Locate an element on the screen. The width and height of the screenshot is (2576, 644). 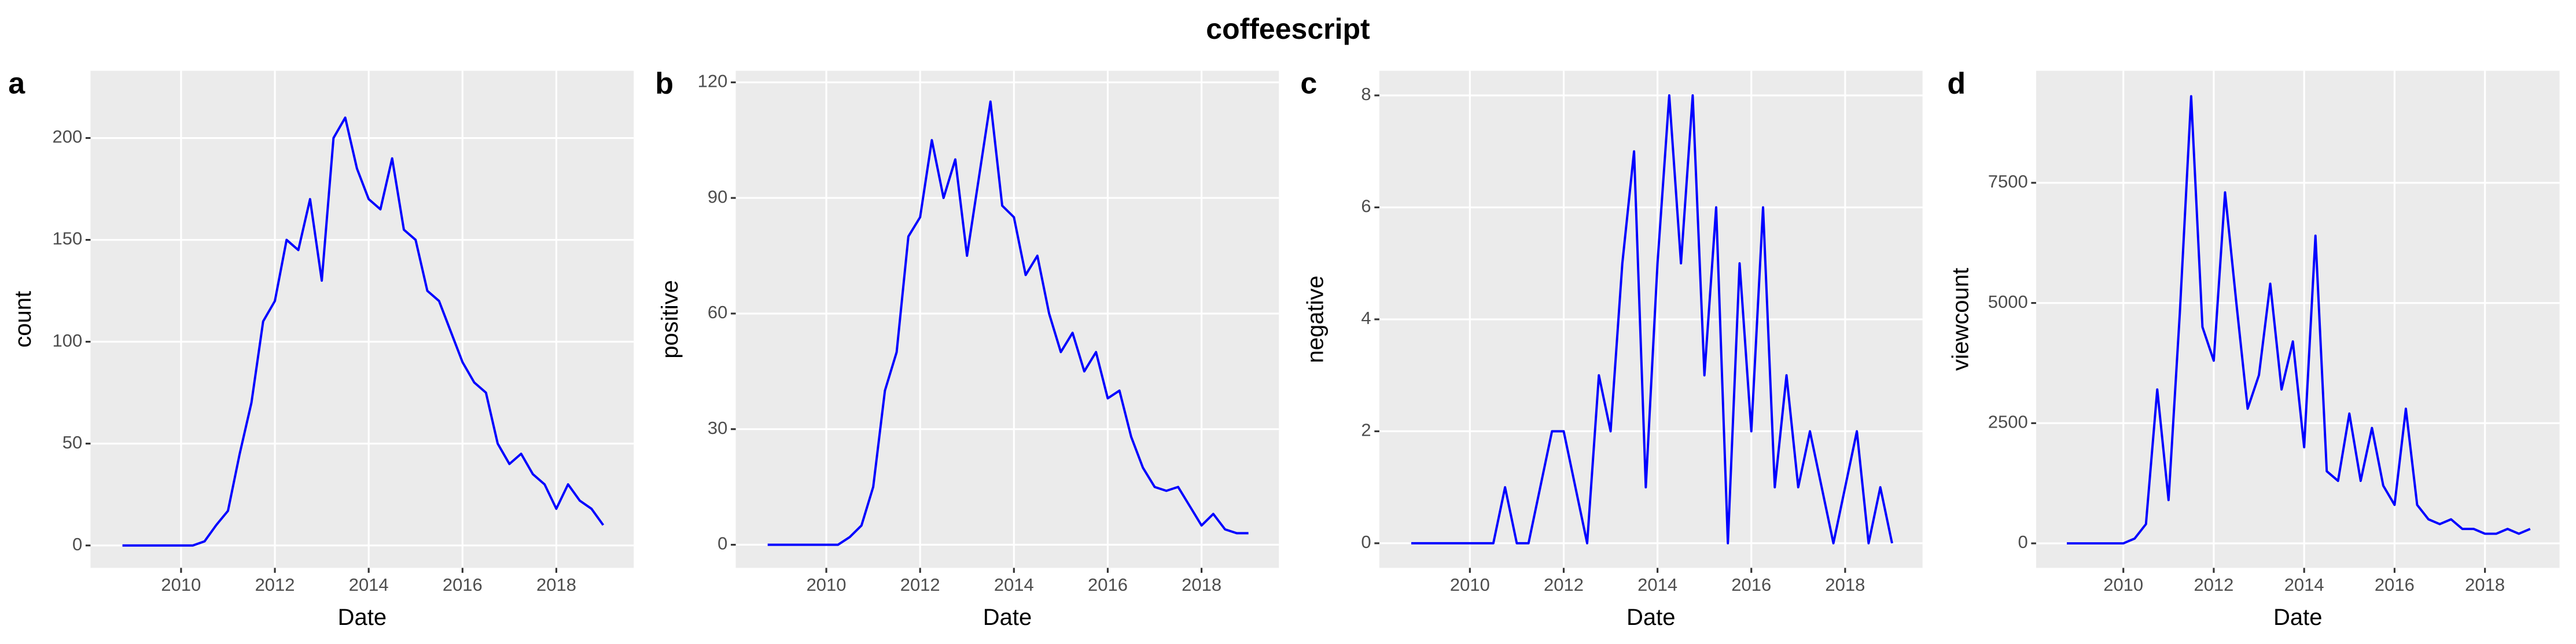
y-axis-title: positive is located at coordinates (670, 319).